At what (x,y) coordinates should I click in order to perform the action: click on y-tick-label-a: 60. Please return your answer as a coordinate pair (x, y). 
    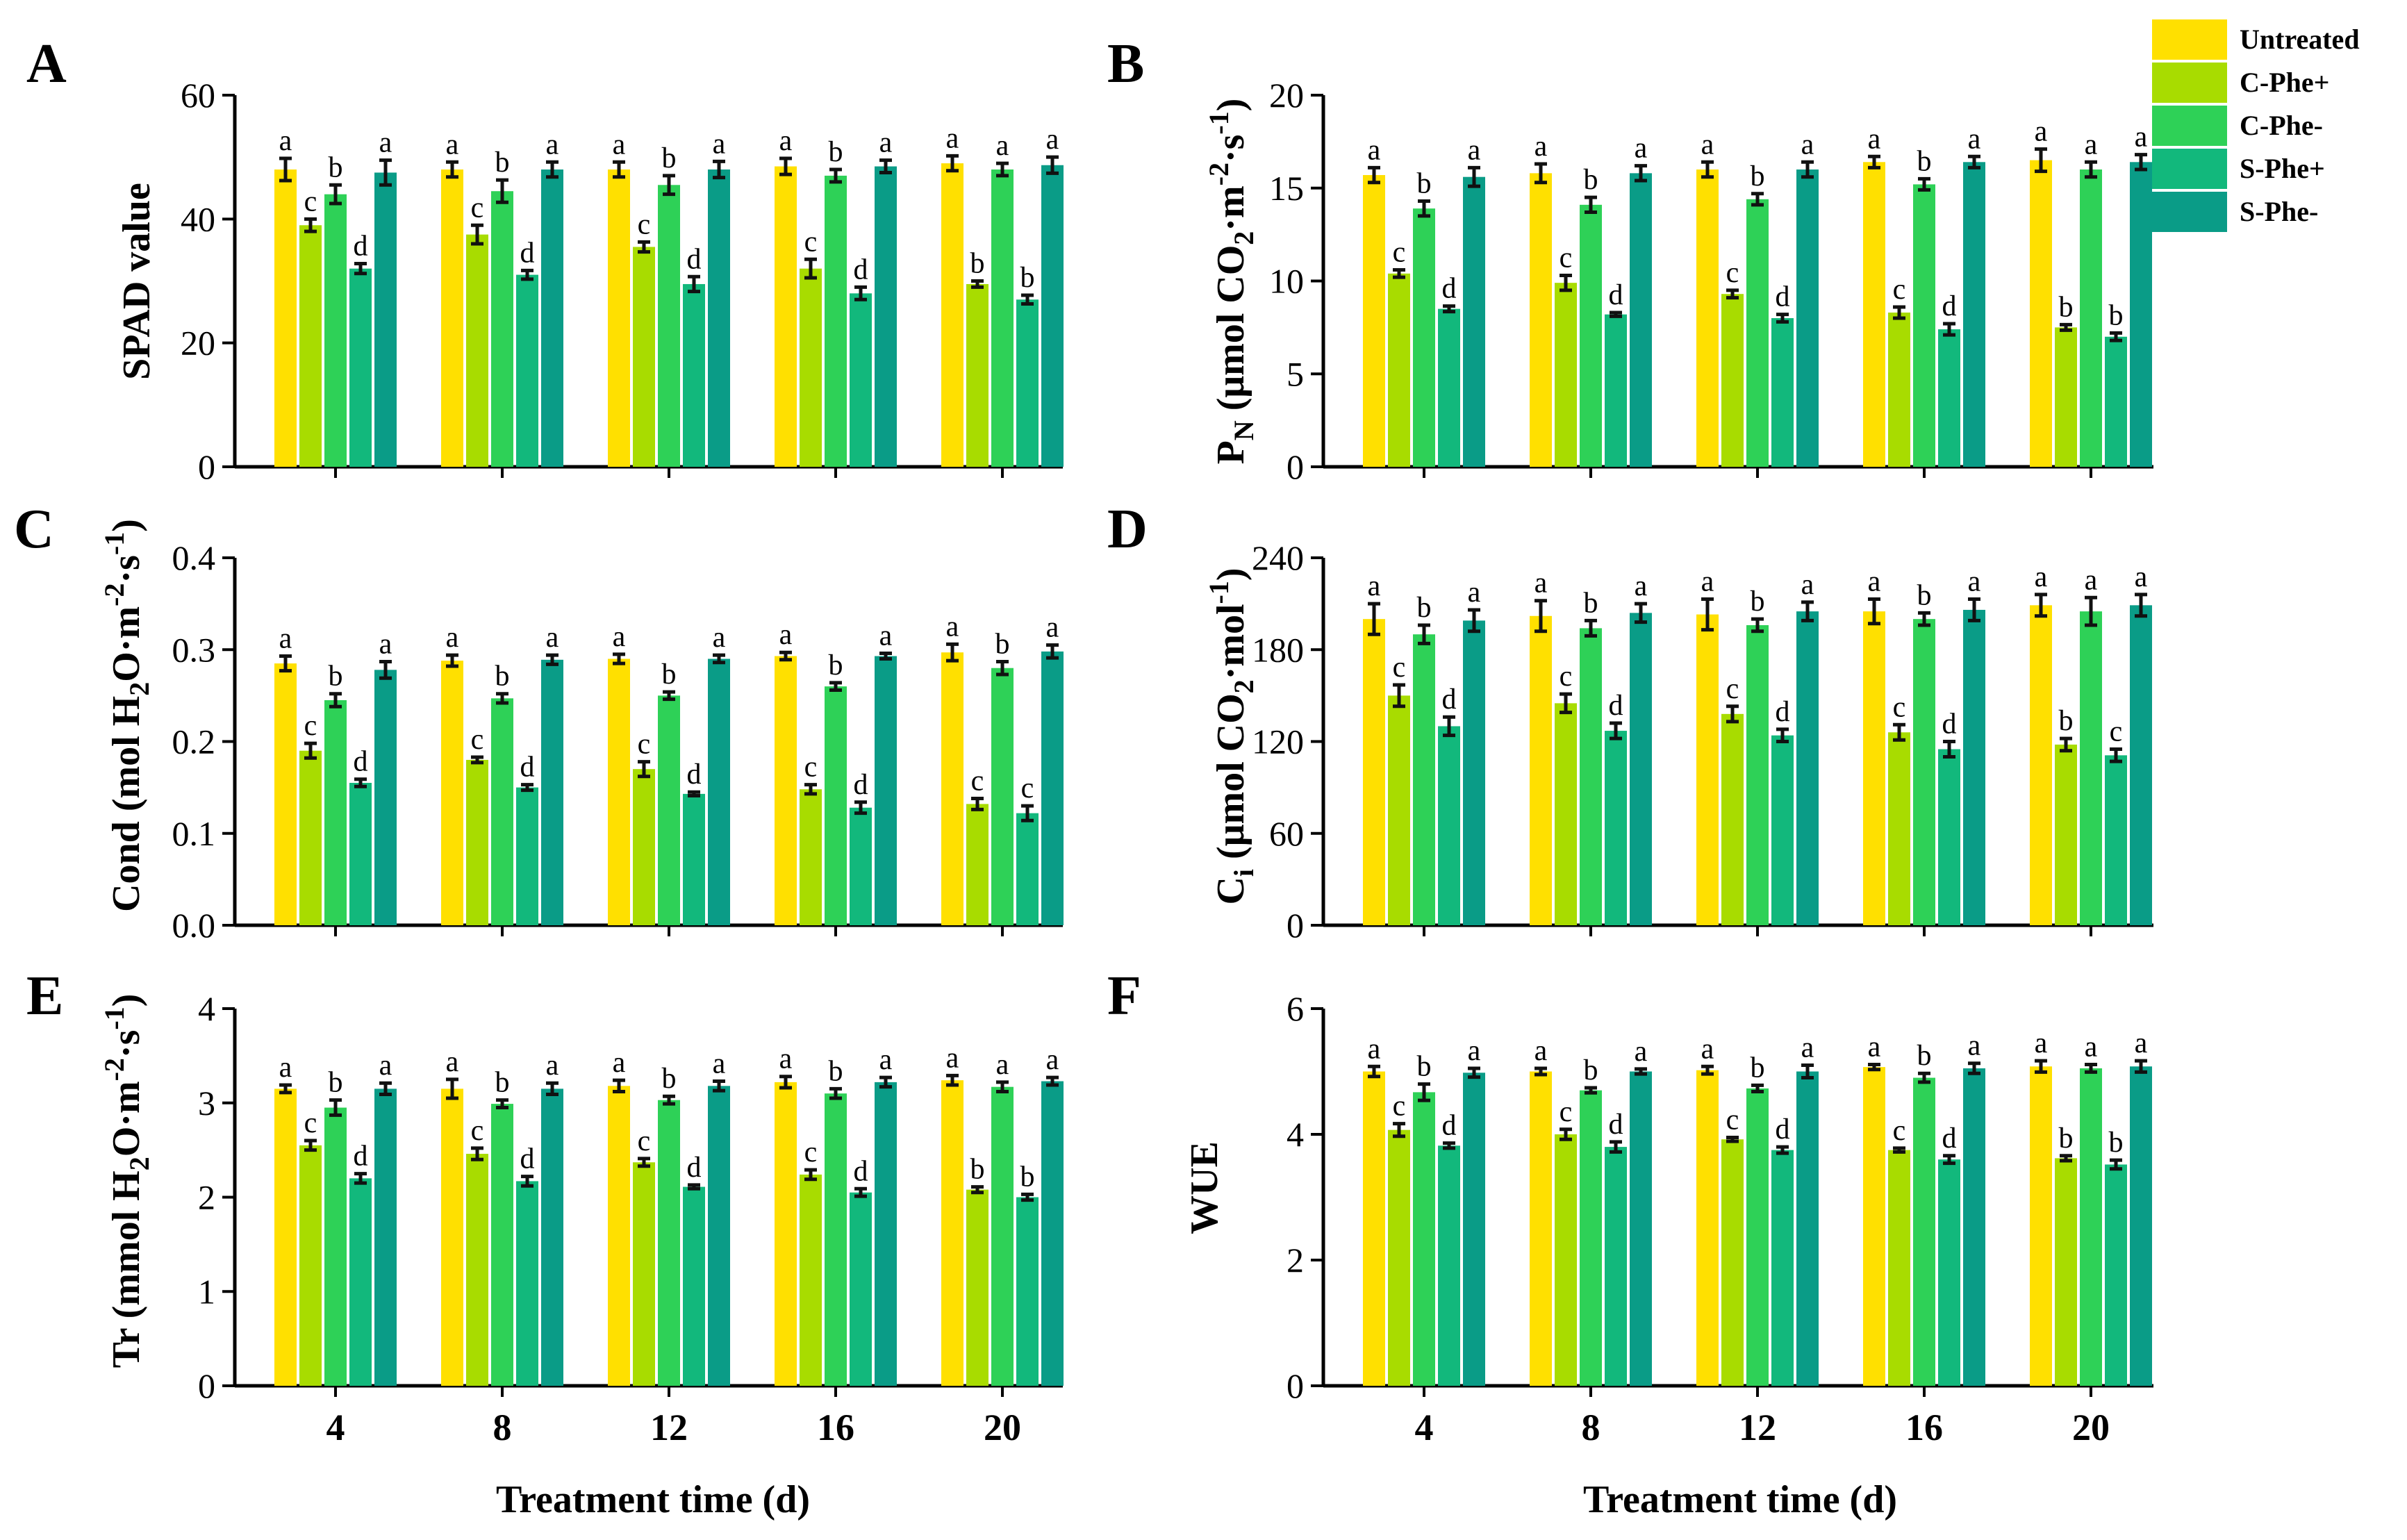
    Looking at the image, I should click on (198, 95).